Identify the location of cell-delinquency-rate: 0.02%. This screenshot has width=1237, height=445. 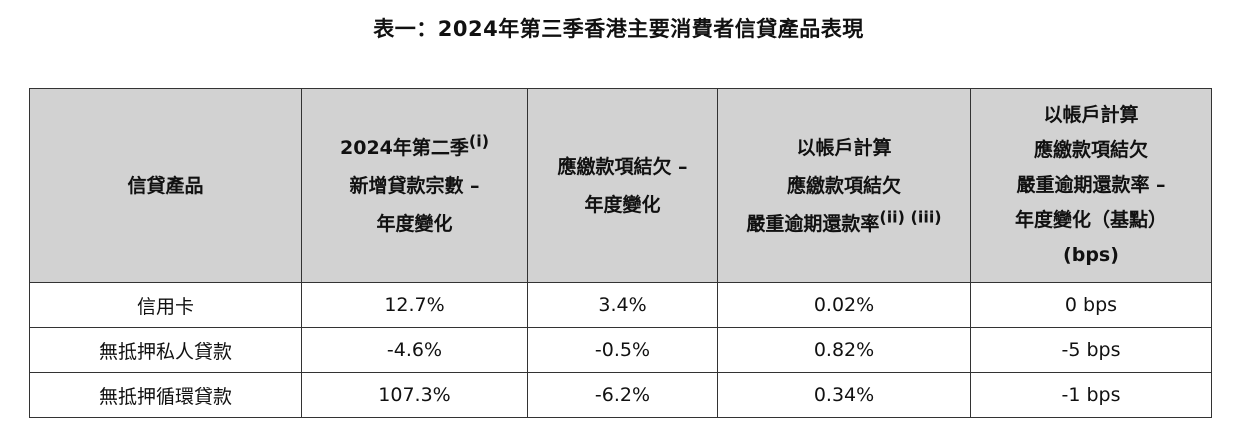
(844, 305).